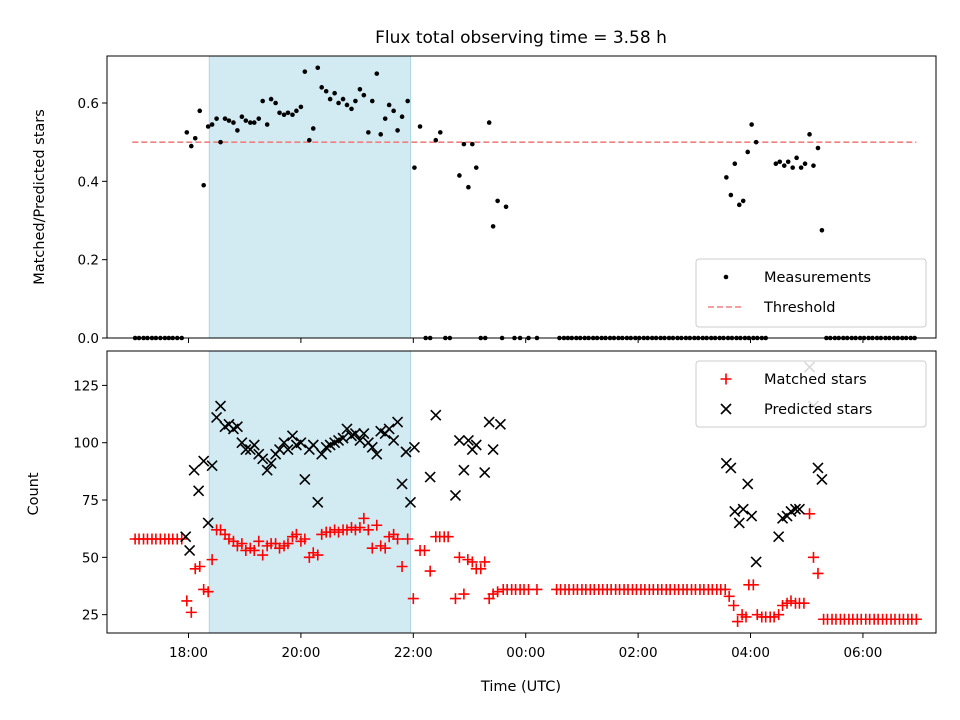 This screenshot has width=960, height=720. I want to click on x-tick-label: 02:00, so click(638, 653).